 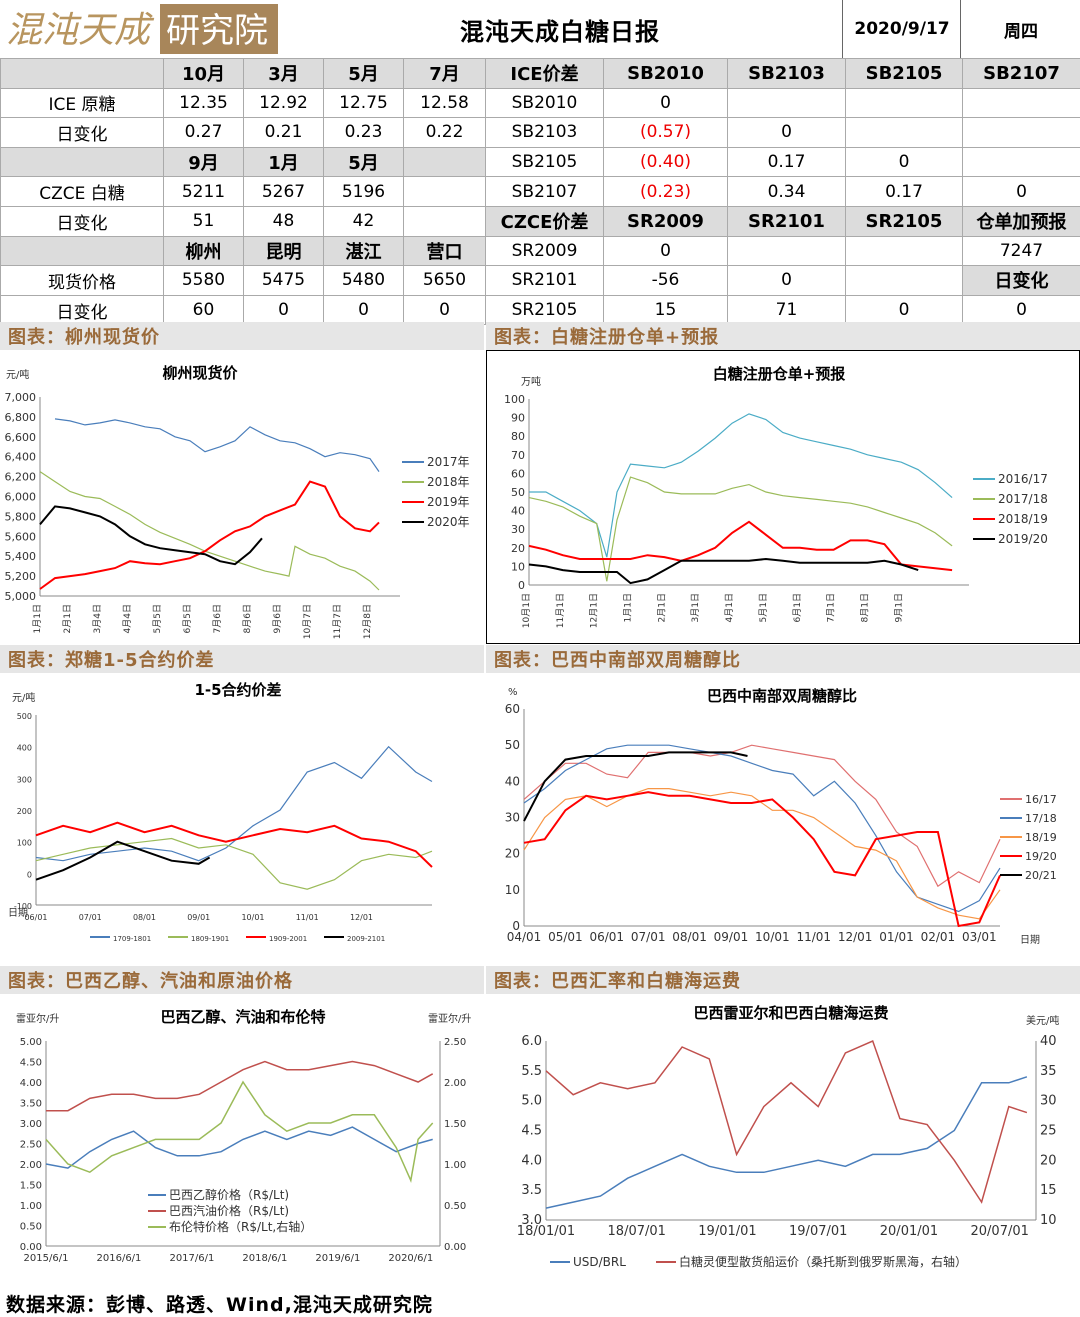 I want to click on logo-mark: 混沌天成 研究院, so click(x=140, y=29).